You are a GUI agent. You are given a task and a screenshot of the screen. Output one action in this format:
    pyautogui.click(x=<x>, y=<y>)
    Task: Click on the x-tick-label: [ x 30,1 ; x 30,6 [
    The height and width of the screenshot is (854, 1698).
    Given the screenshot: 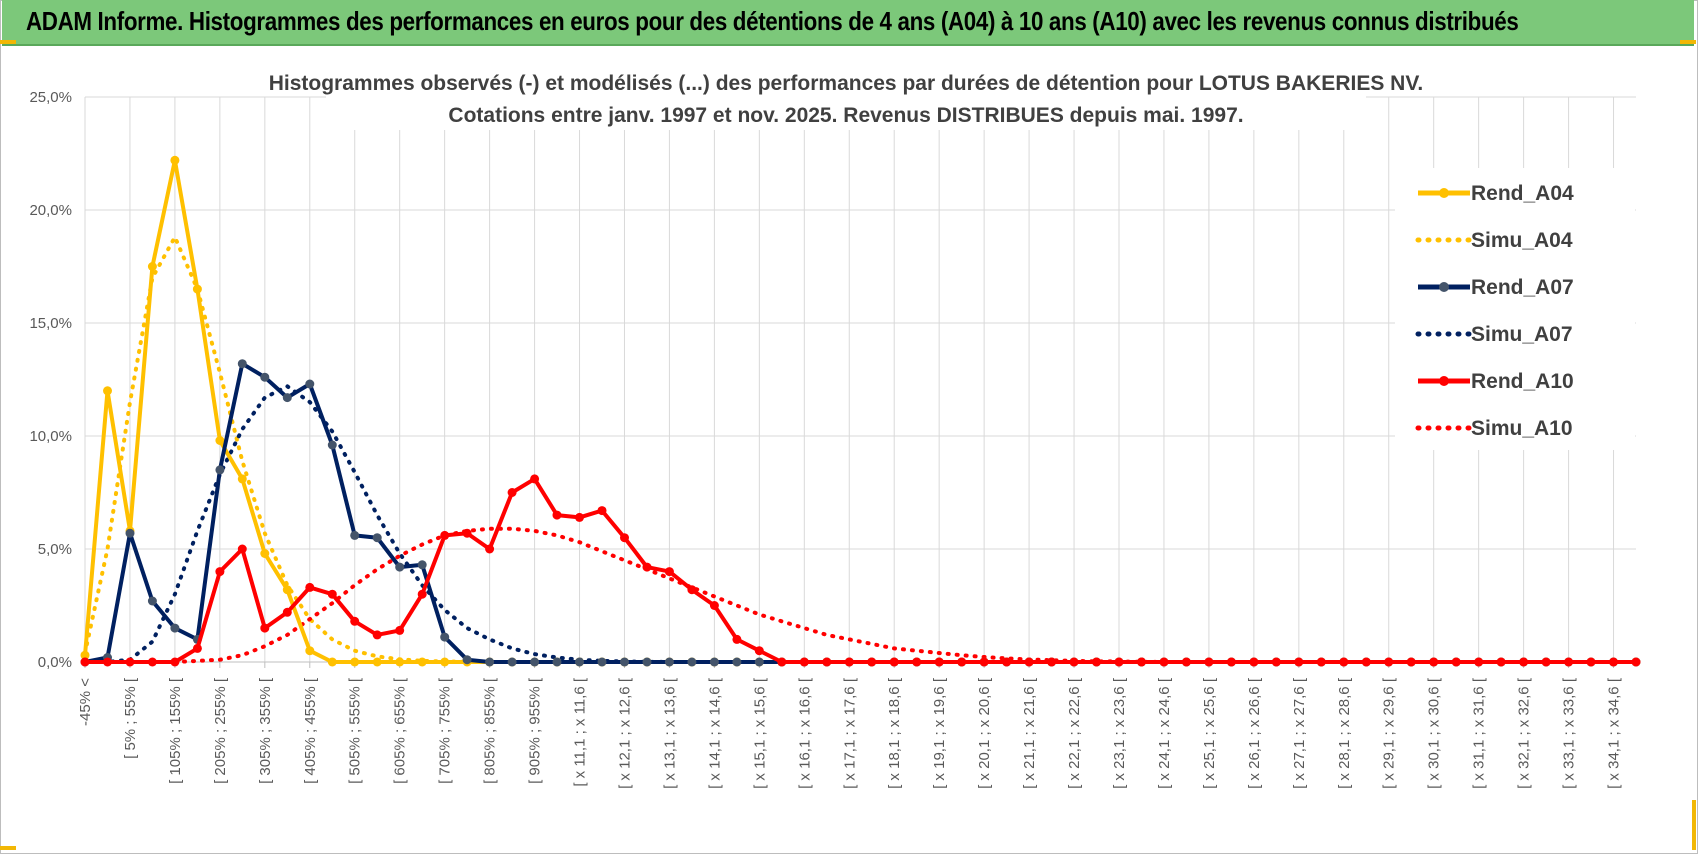 What is the action you would take?
    pyautogui.click(x=1434, y=733)
    